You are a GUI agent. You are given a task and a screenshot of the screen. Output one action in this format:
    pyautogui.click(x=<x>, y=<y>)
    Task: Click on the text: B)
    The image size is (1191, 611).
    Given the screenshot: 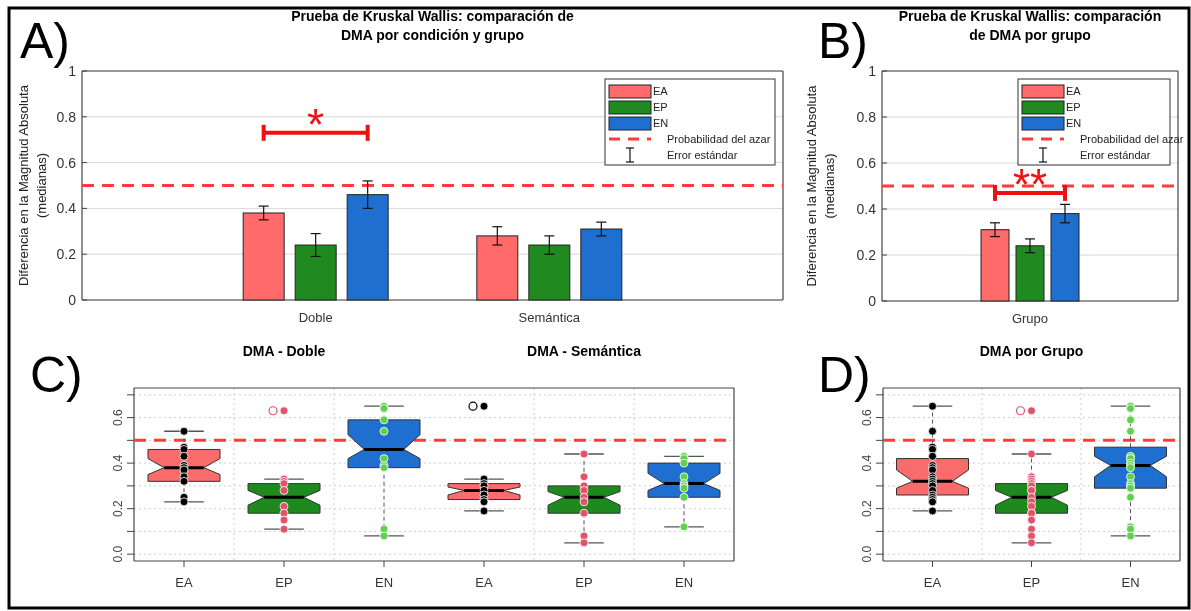 What is the action you would take?
    pyautogui.click(x=843, y=41)
    